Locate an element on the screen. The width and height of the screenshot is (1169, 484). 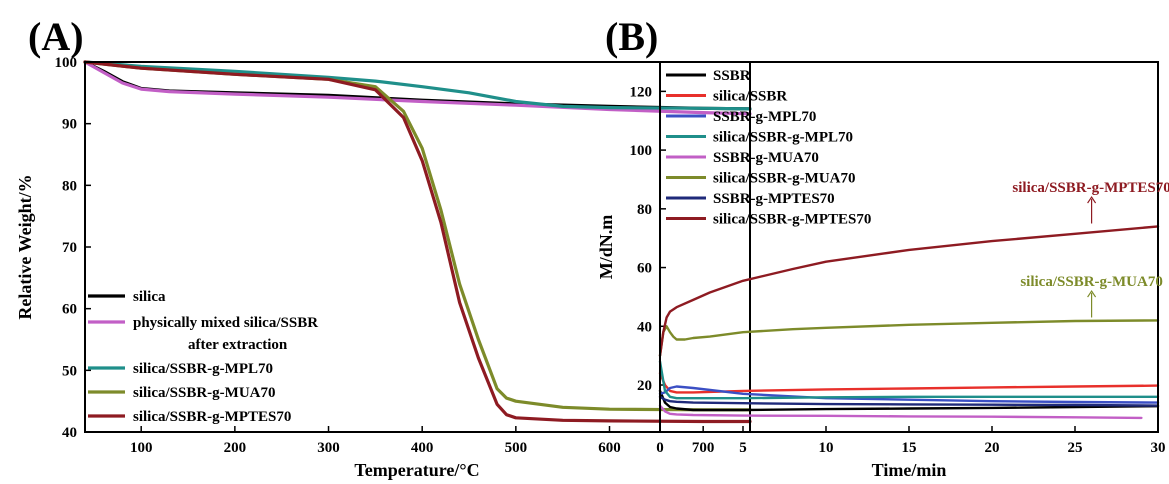
series-line-ssbr-g-mptes70 is located at coordinates (909, 401).